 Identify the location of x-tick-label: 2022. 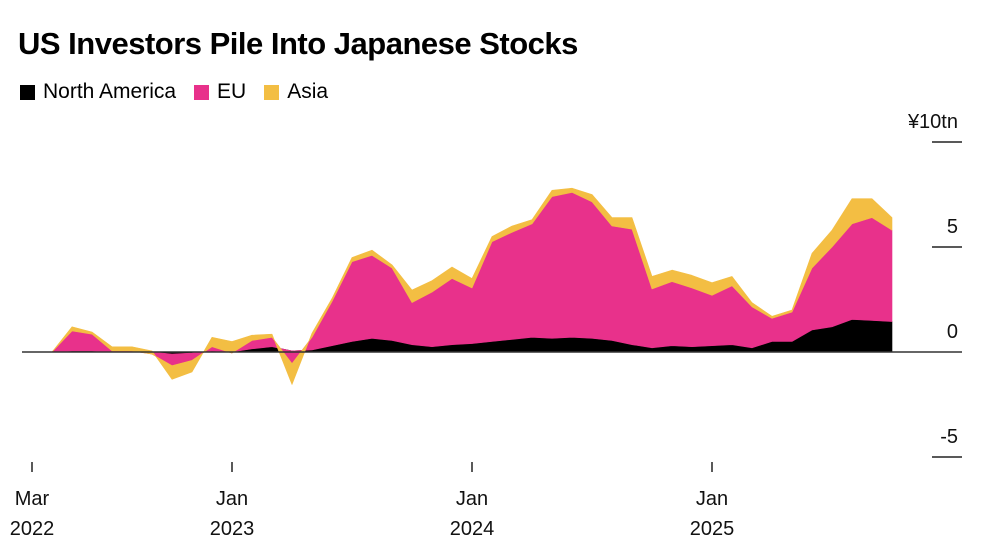
(32, 529).